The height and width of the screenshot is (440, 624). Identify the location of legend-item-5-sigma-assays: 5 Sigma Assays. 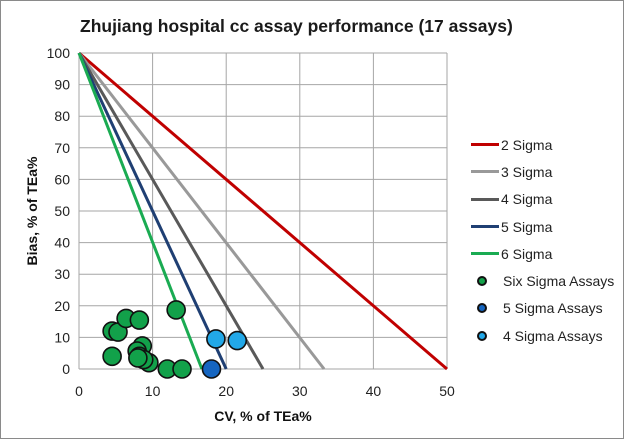
(542, 308).